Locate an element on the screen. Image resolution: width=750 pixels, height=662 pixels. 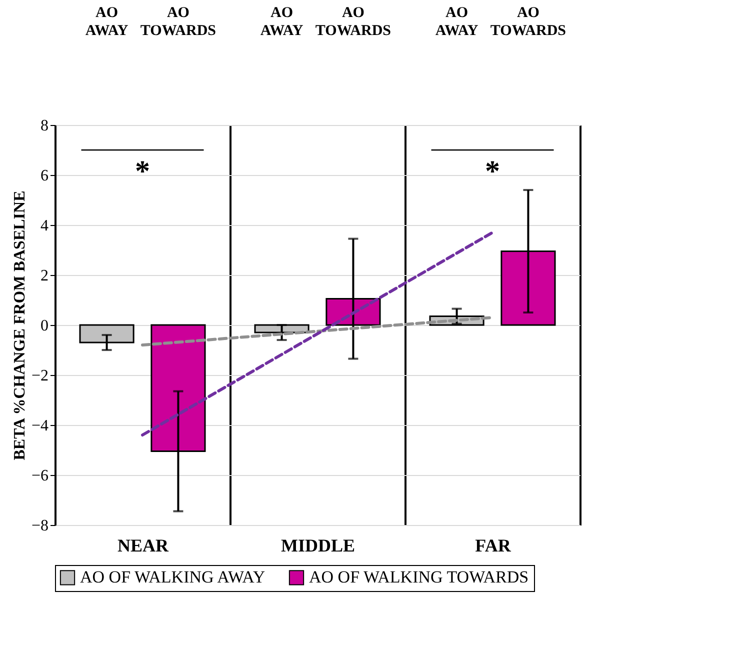
y-axis-title: BETA %CHANGE FROM BASELINE is located at coordinates (19, 325).